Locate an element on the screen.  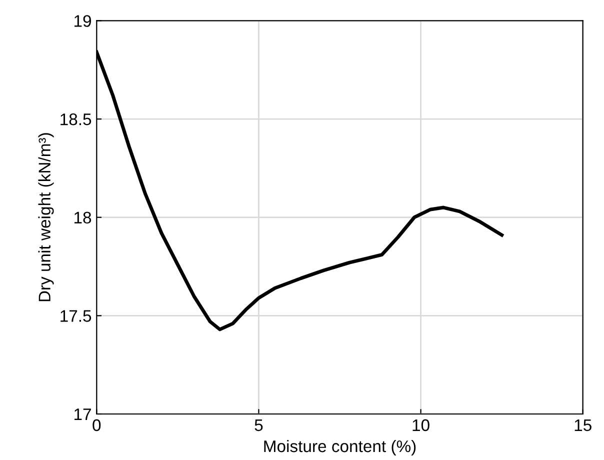
y-tick-label: 17.5 is located at coordinates (76, 316).